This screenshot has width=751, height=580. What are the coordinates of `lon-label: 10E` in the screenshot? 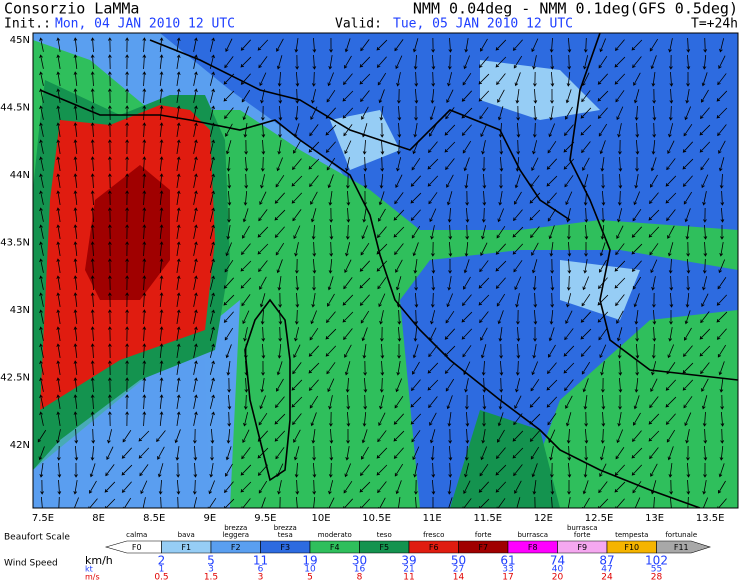 It's located at (320, 518).